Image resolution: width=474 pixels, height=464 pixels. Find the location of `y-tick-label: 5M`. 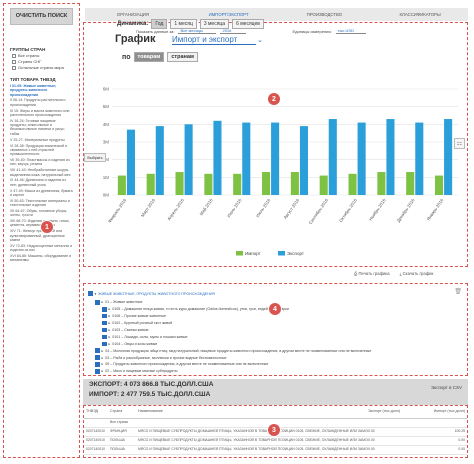

y-tick-label: 5M is located at coordinates (106, 106).